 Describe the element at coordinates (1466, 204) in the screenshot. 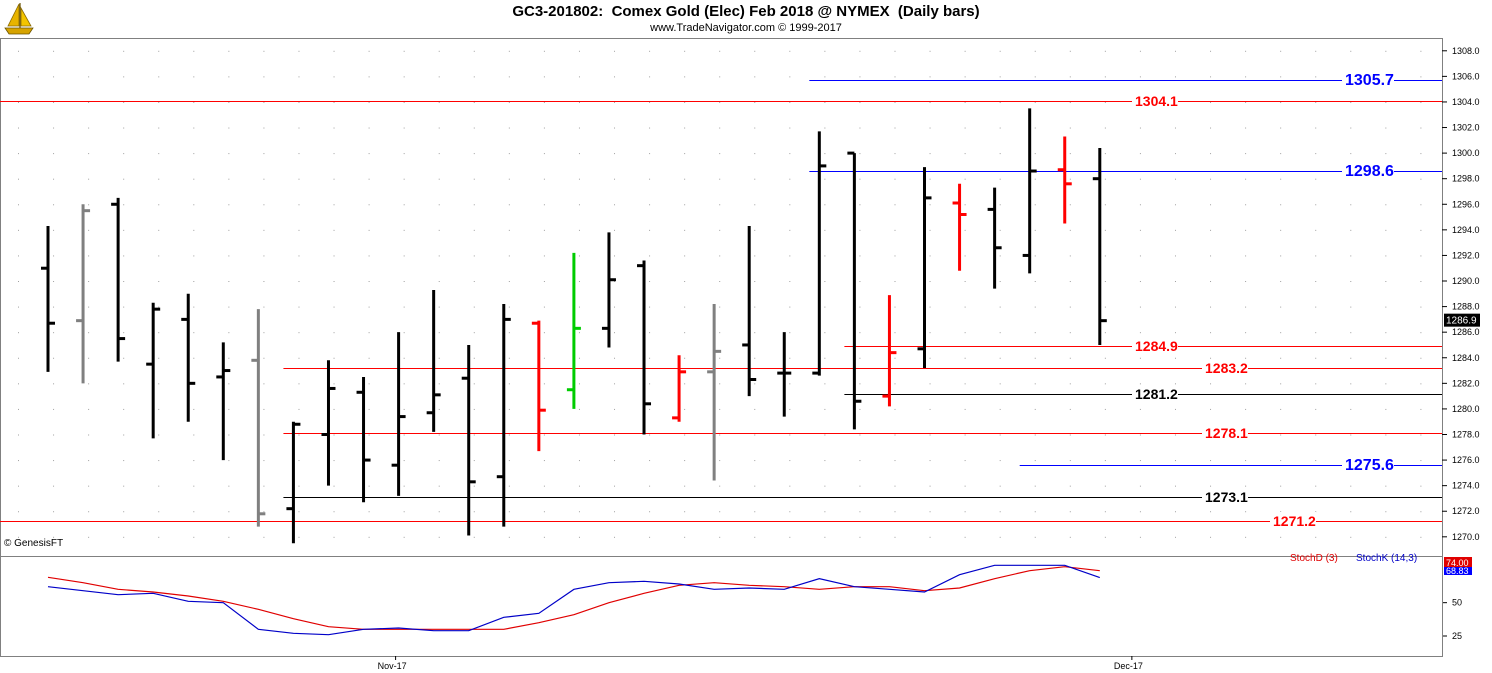

I see `y-tick-label: 1296.0` at that location.